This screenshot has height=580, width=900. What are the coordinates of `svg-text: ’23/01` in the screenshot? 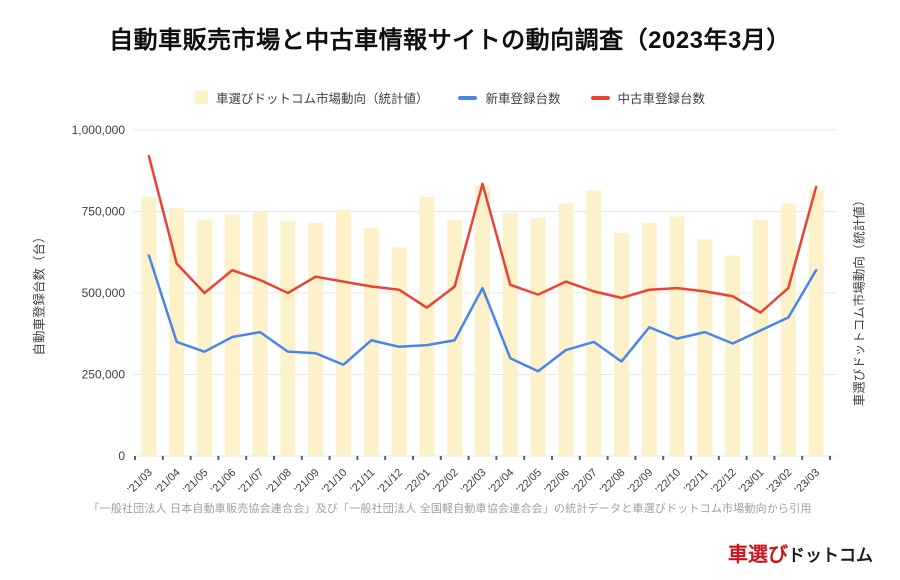 It's located at (752, 482).